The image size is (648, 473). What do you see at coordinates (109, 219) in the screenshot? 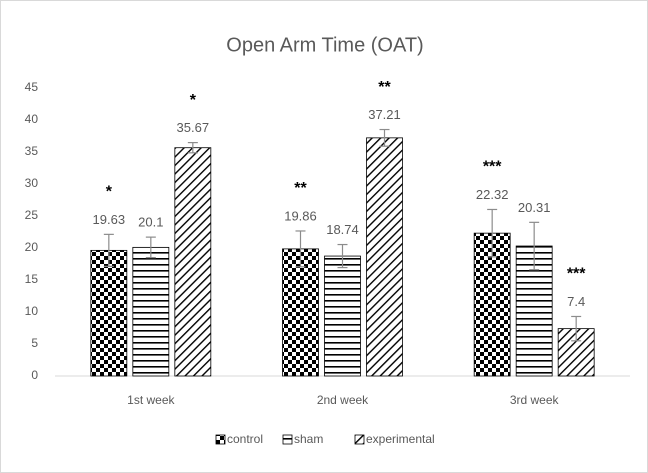
I see `data-label: 19.63` at bounding box center [109, 219].